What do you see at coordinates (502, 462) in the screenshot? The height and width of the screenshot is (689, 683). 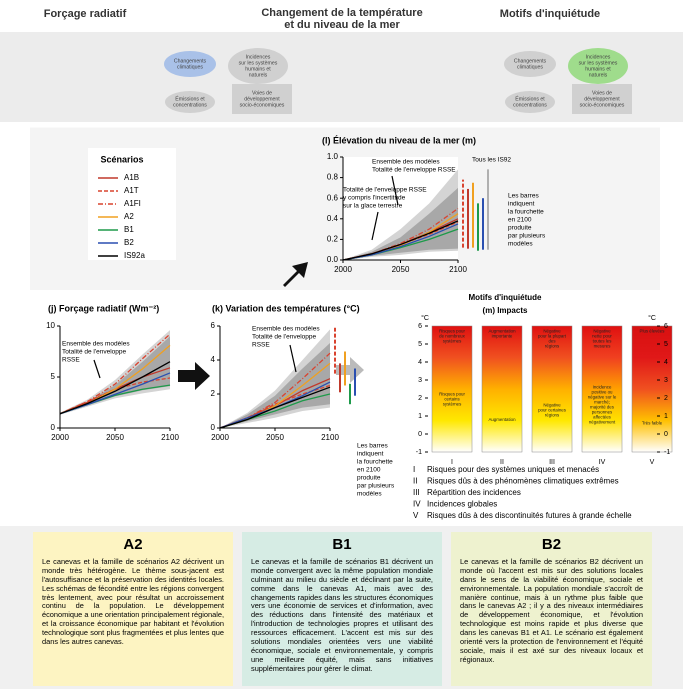 I see `x-tick-label: II` at bounding box center [502, 462].